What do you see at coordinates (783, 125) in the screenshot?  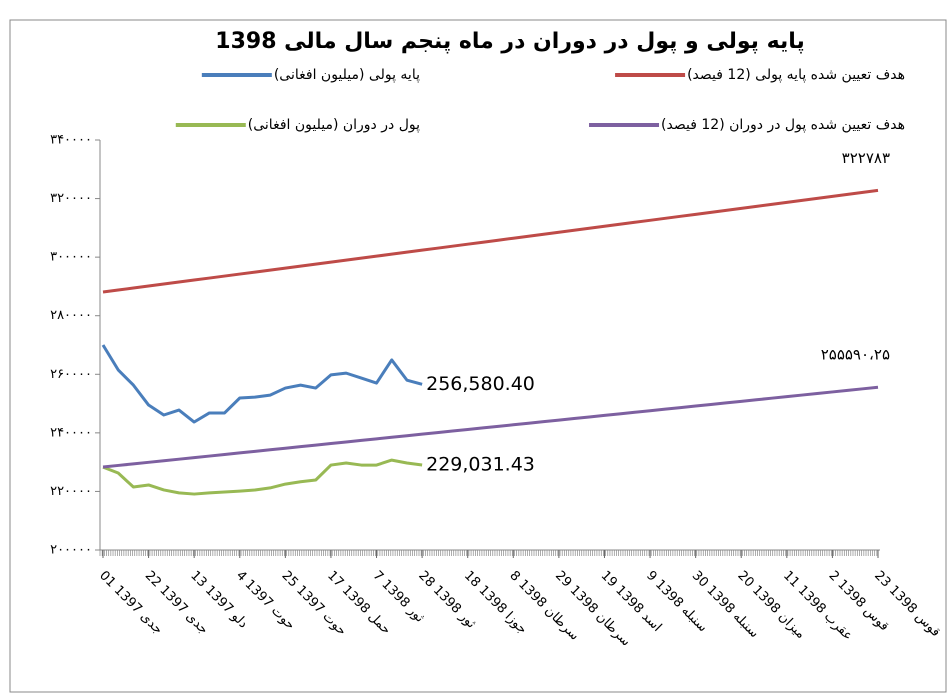 I see `legend-label: هدف تعیین شده پول در دوران (12 فیصد)` at bounding box center [783, 125].